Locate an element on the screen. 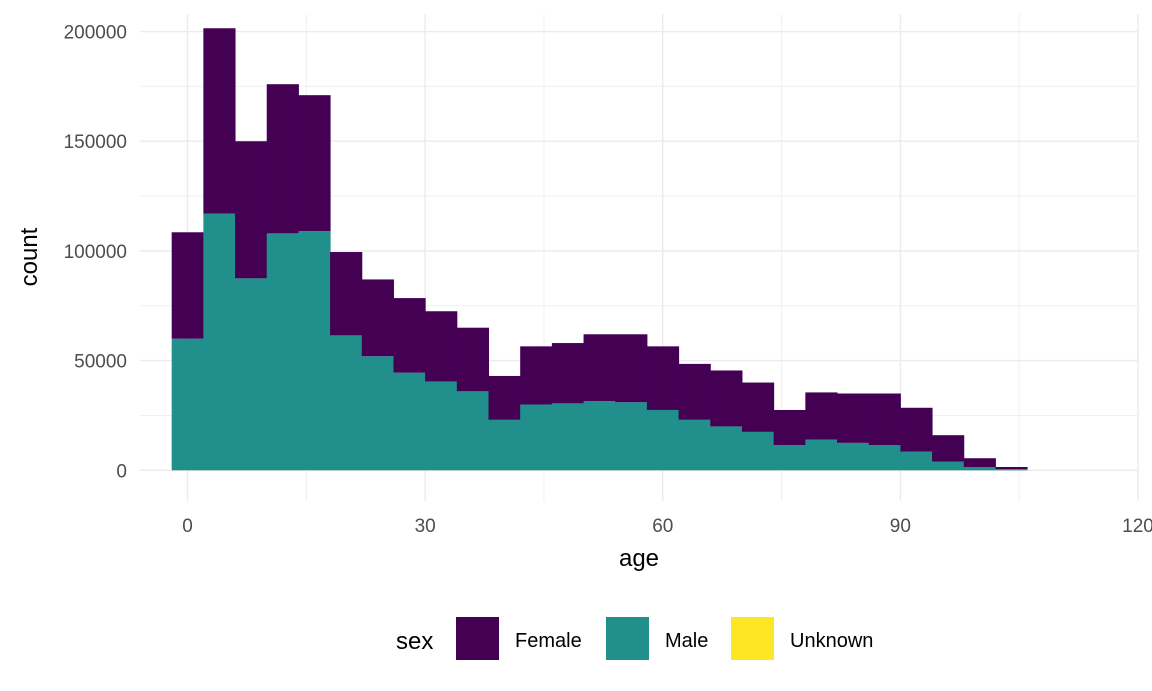  legend-key-male is located at coordinates (627, 638).